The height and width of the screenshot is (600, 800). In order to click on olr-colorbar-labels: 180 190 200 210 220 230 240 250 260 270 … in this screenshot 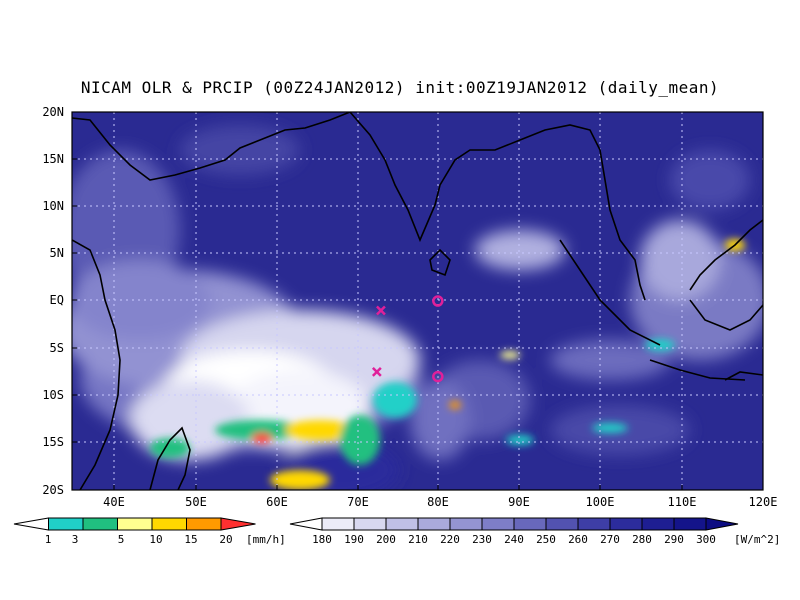, I will do `click(546, 539)`.